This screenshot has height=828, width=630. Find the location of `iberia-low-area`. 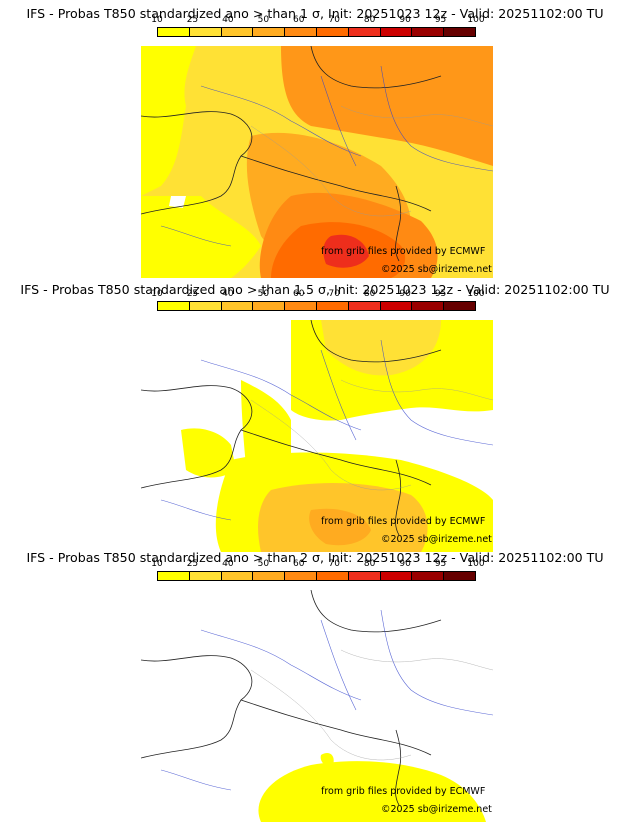

iberia-low-area is located at coordinates (201, 237).